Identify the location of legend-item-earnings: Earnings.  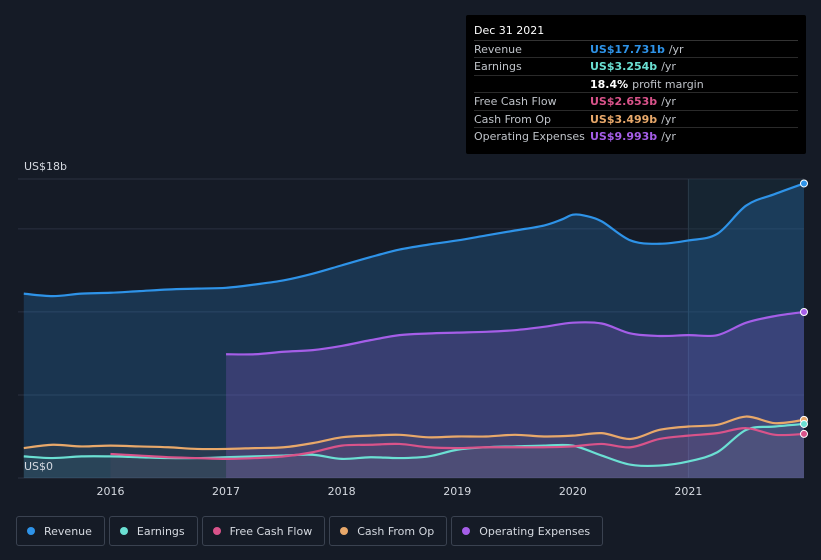
(153, 531).